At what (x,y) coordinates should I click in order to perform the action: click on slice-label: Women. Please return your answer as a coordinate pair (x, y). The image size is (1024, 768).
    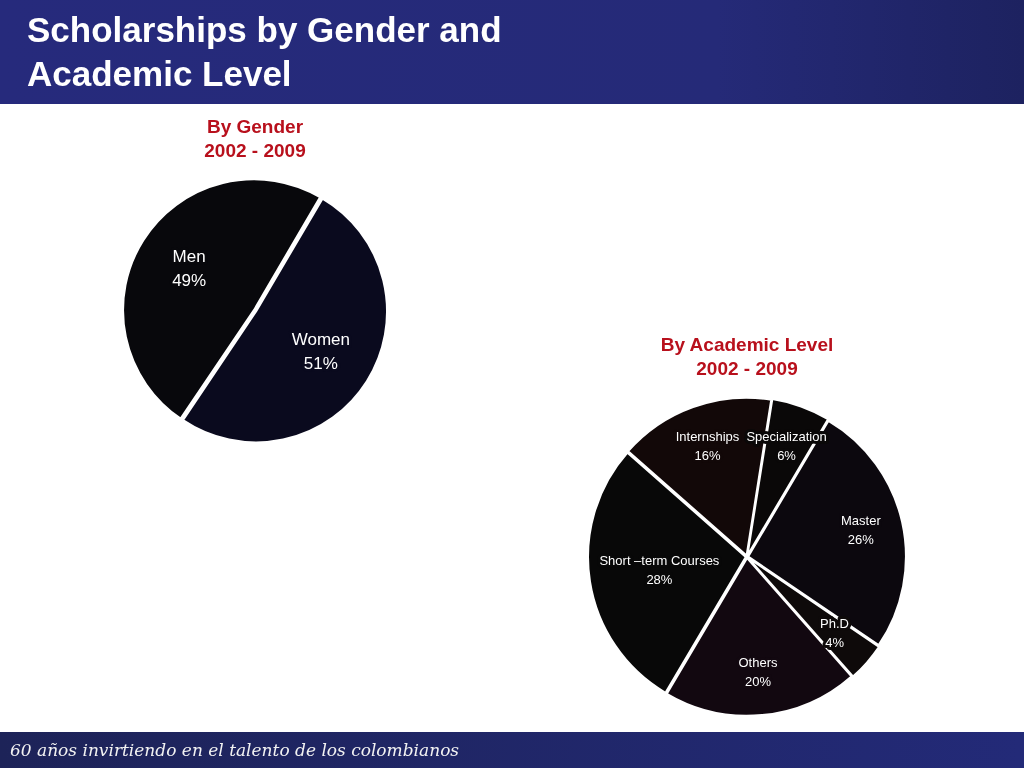
    Looking at the image, I should click on (320, 339).